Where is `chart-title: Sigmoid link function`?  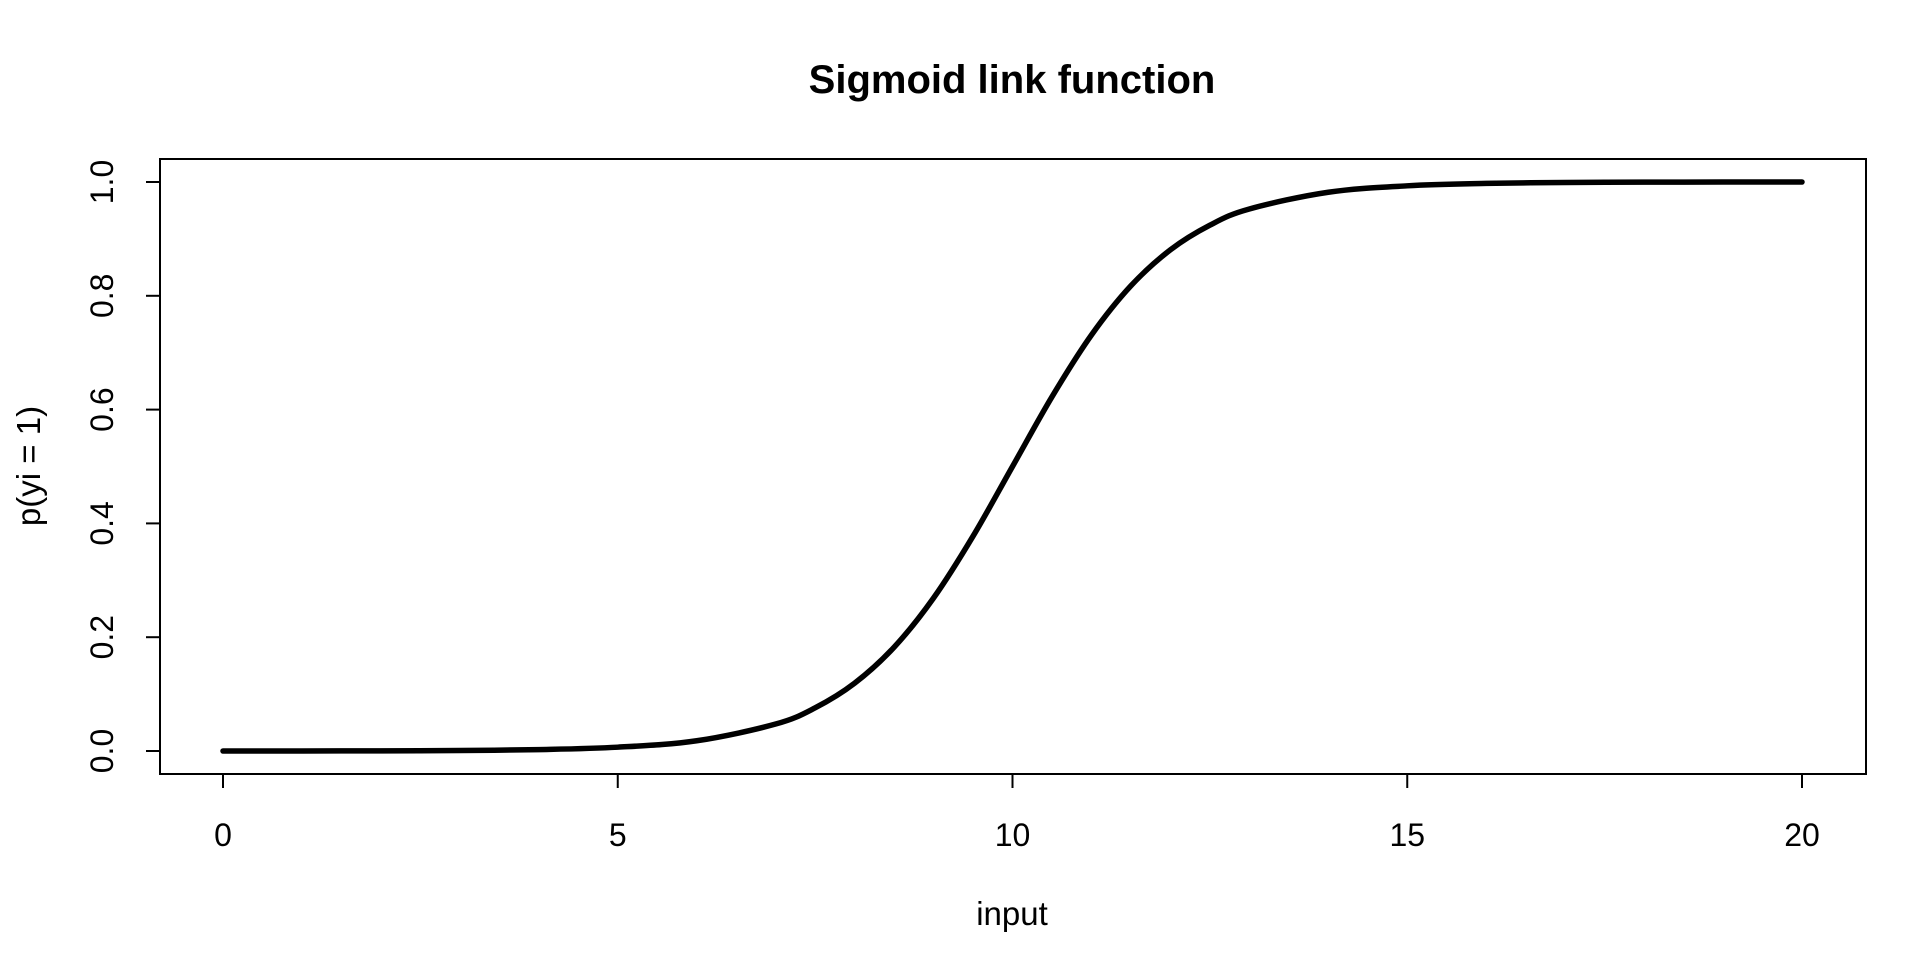 chart-title: Sigmoid link function is located at coordinates (1012, 80).